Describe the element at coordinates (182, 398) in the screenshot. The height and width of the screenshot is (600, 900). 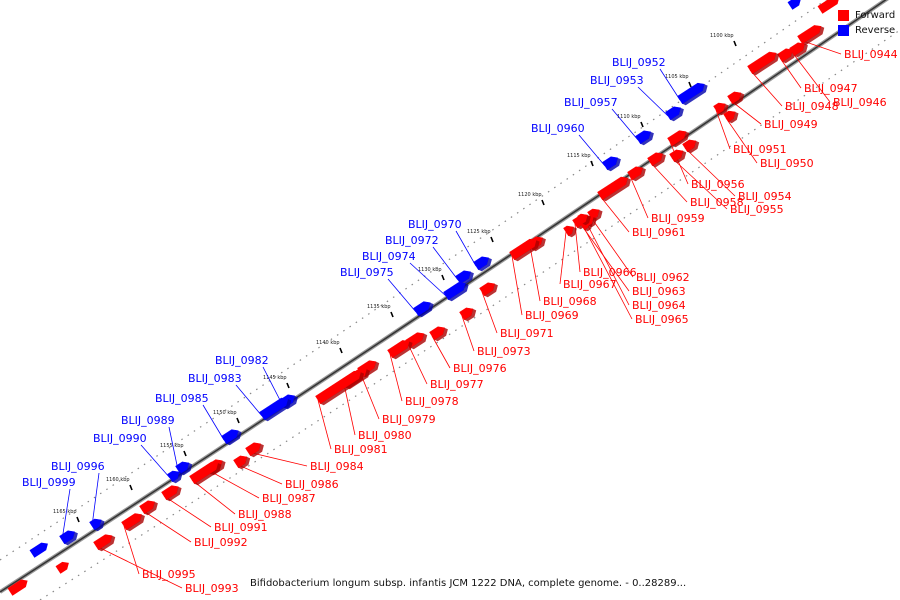
I see `gene-label: BLIJ_0985` at that location.